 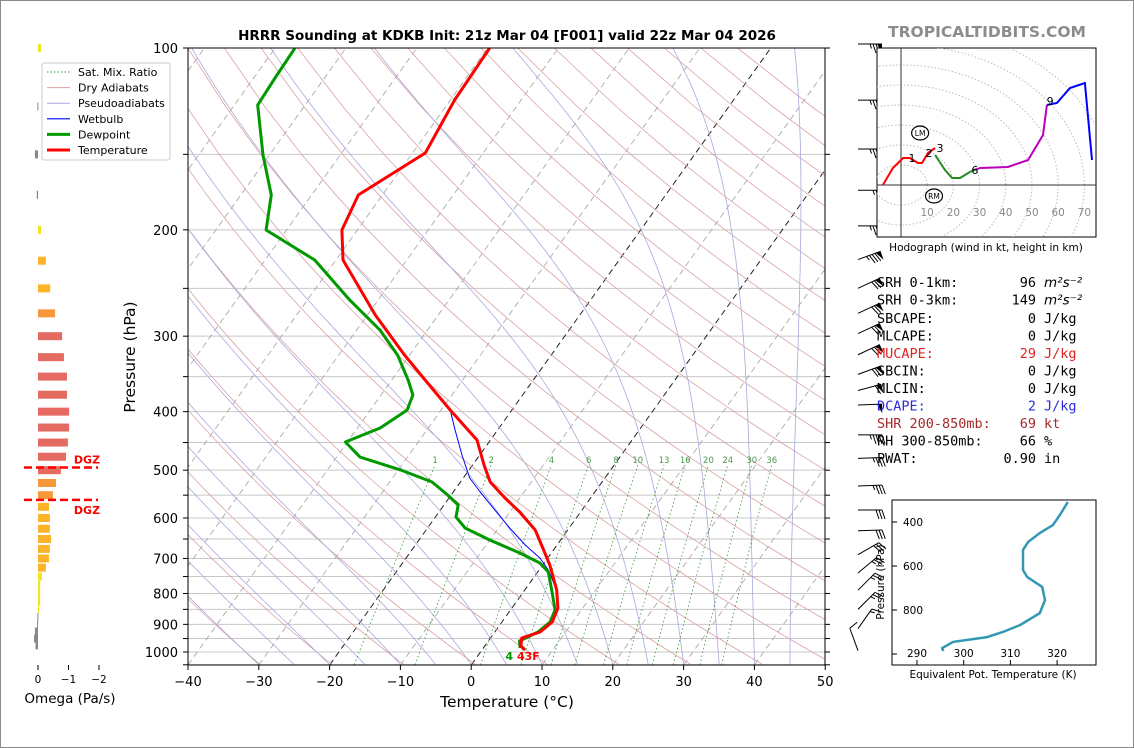 I want to click on theta-e-frame, so click(x=994, y=582).